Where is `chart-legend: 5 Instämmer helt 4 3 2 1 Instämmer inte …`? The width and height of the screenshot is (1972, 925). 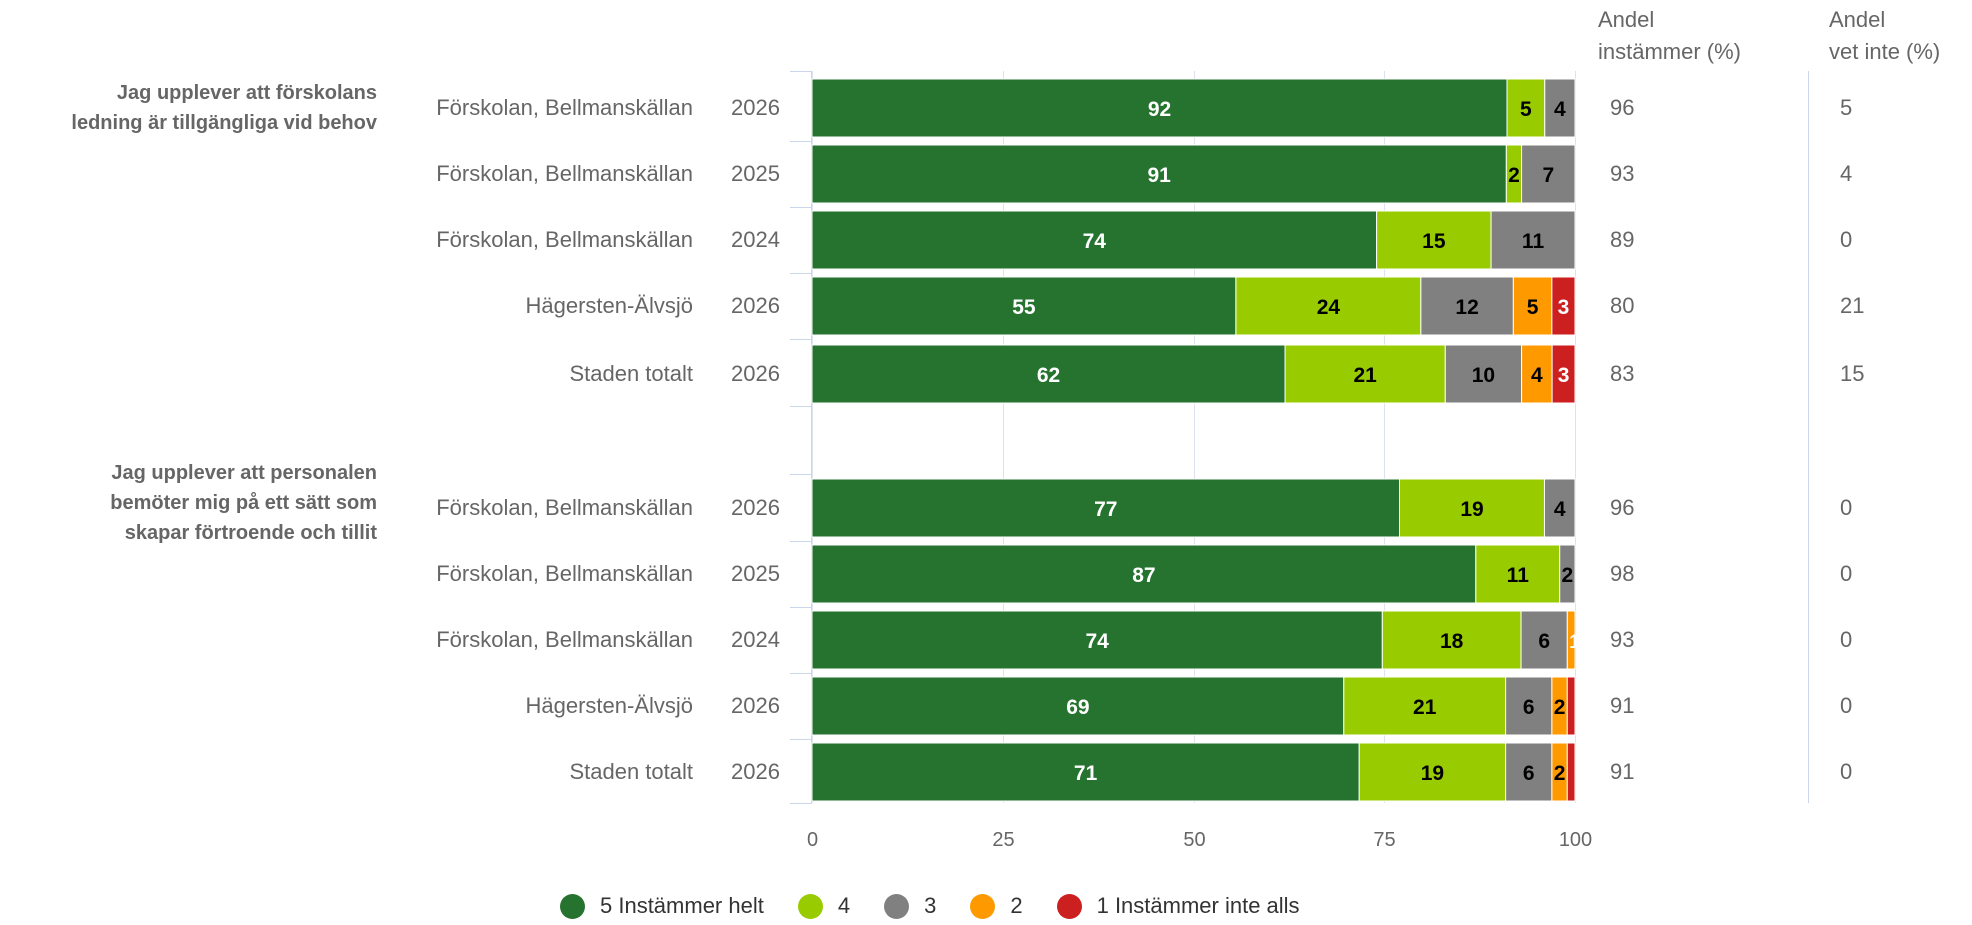
chart-legend: 5 Instämmer helt 4 3 2 1 Instämmer inte … is located at coordinates (947, 906).